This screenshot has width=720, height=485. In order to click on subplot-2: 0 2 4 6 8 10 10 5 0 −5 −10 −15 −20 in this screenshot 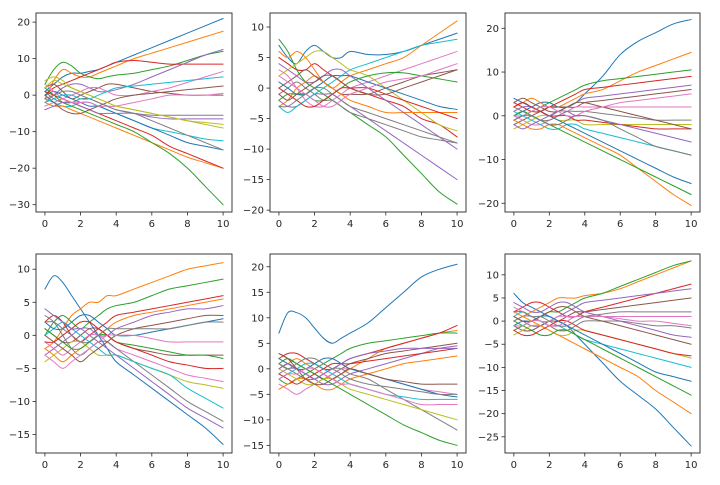, I will do `click(355, 121)`.